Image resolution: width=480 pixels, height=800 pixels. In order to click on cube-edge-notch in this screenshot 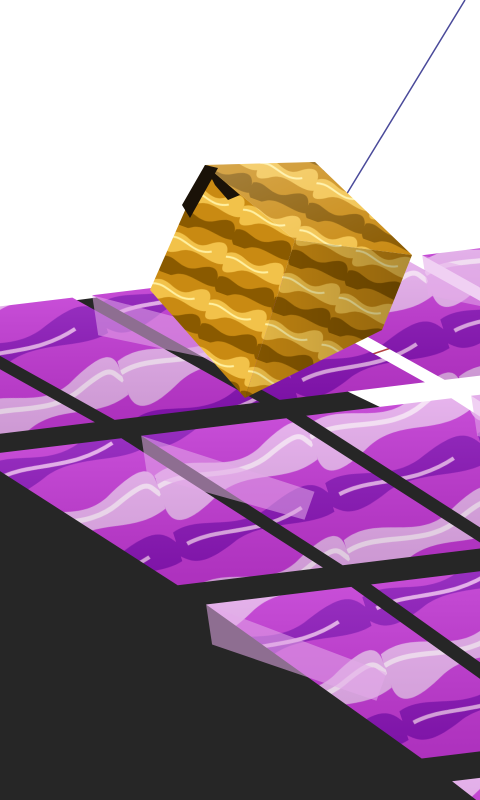, I will do `click(200, 191)`.